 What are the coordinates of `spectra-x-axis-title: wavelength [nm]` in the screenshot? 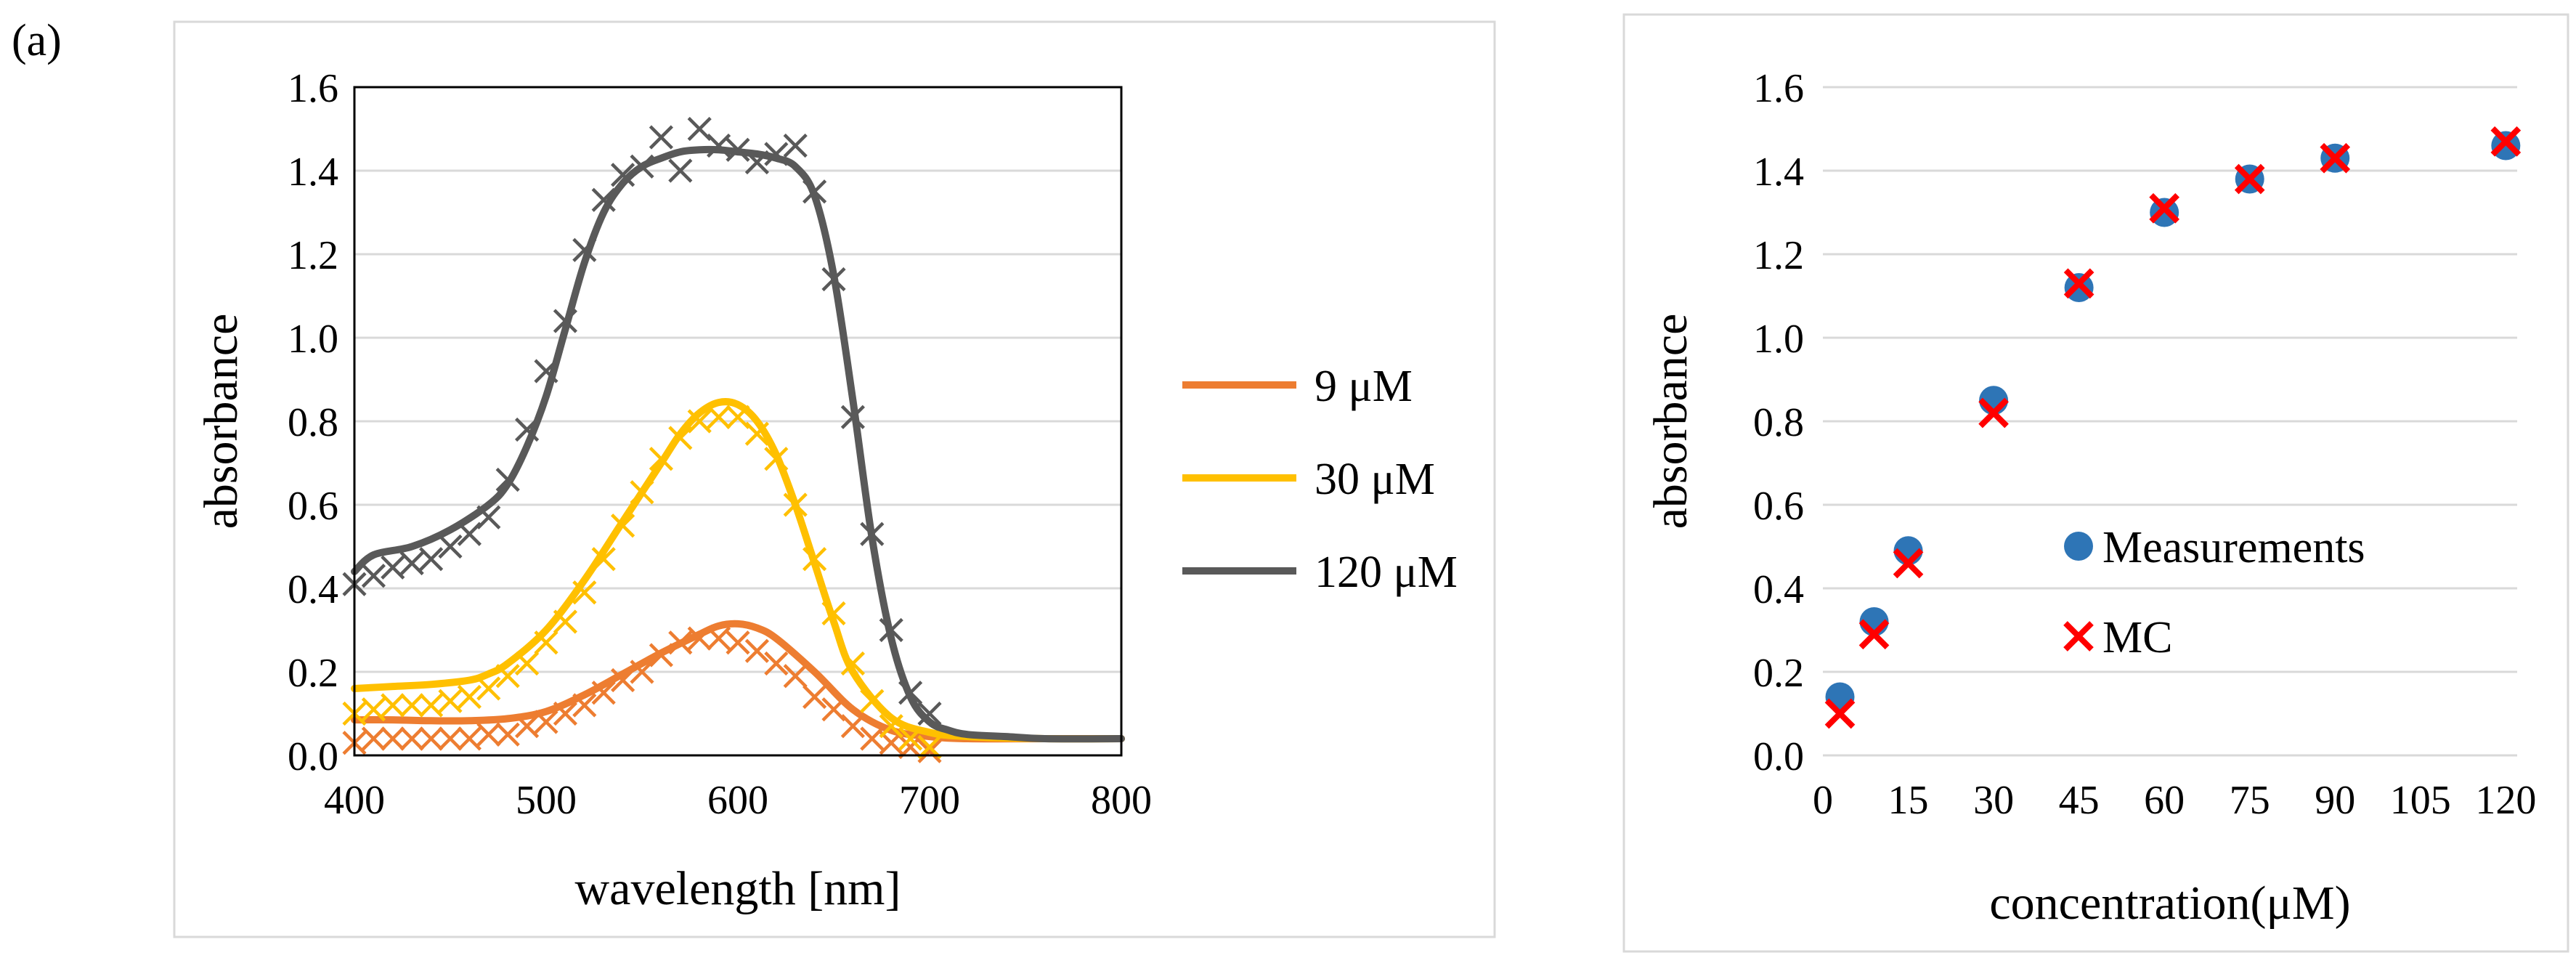 It's located at (737, 888).